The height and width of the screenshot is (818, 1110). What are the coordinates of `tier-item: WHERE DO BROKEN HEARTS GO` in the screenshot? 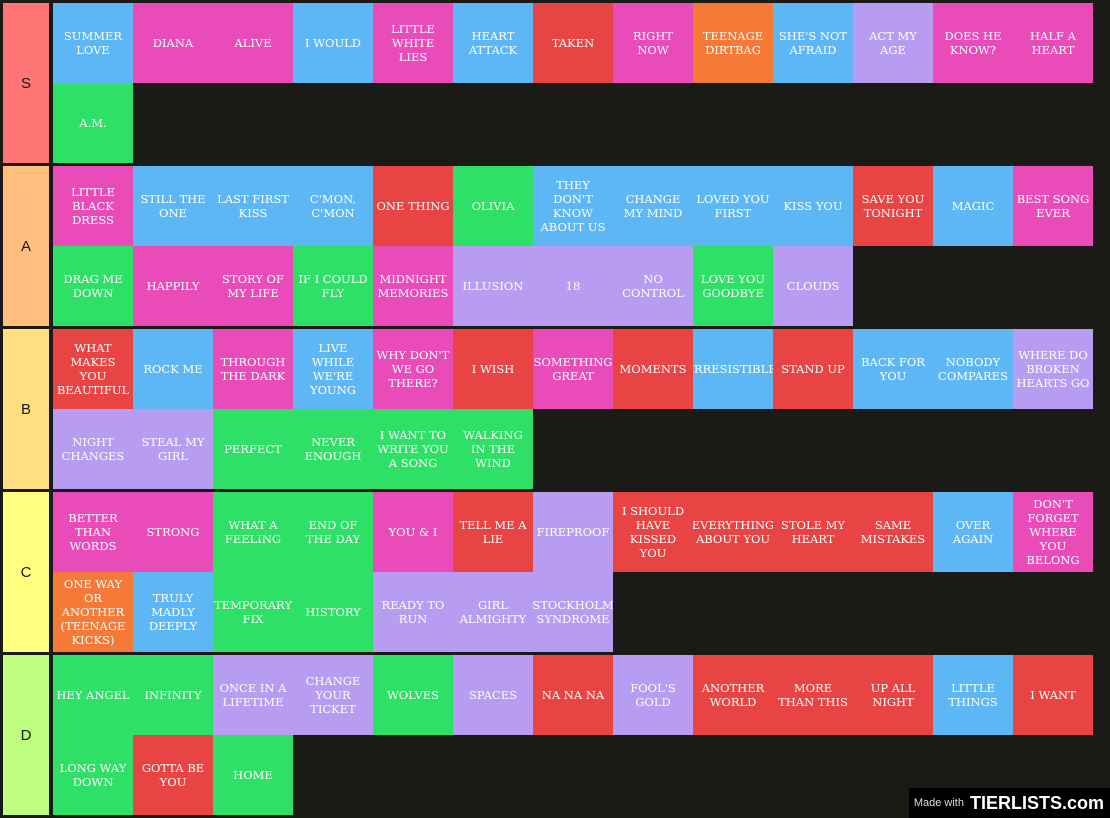 It's located at (1053, 369).